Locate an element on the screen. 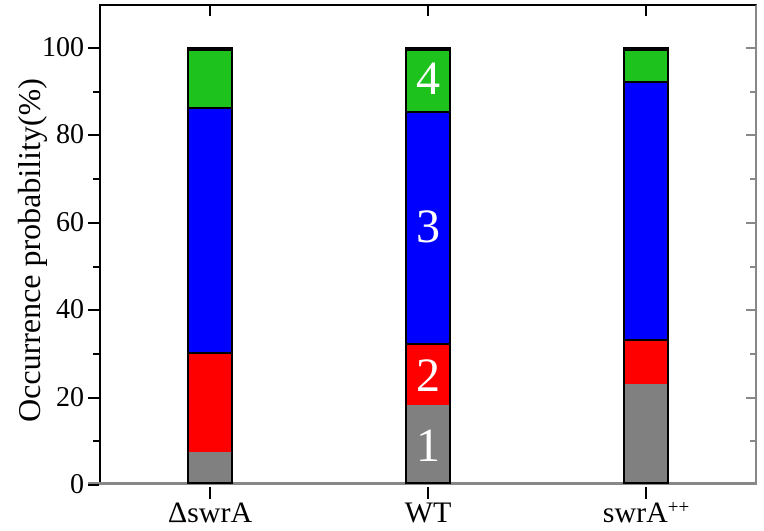  x-category-label: ΔswrA is located at coordinates (210, 512).